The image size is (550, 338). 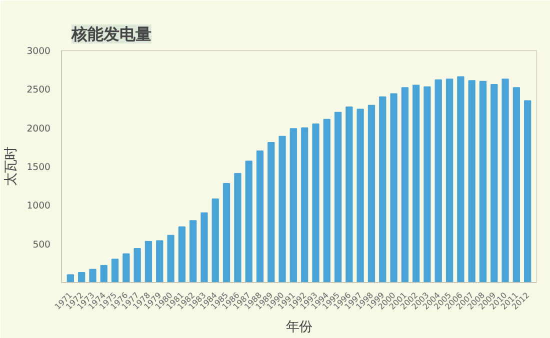 I want to click on x-axis-title: 年份, so click(x=299, y=328).